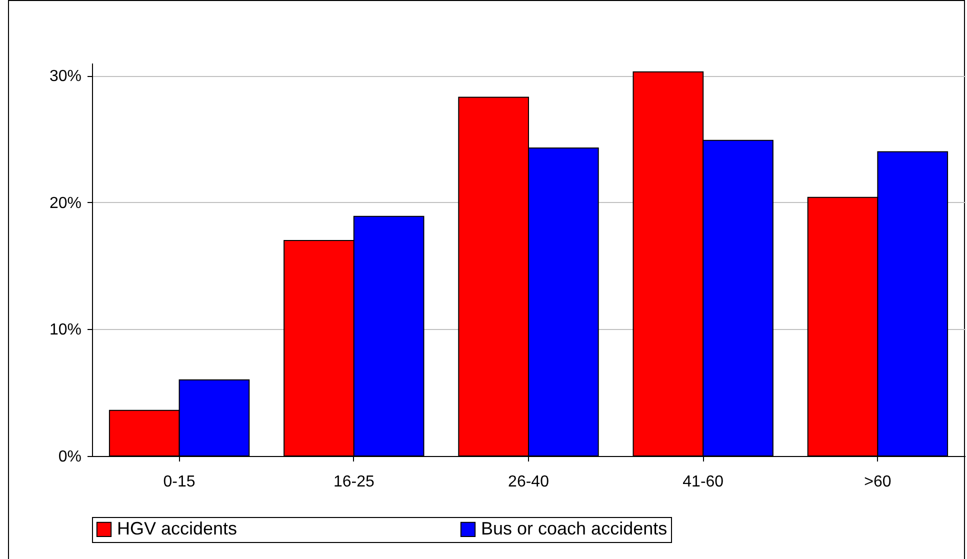 The image size is (967, 559). Describe the element at coordinates (179, 482) in the screenshot. I see `x-tick-label: 0-15` at that location.